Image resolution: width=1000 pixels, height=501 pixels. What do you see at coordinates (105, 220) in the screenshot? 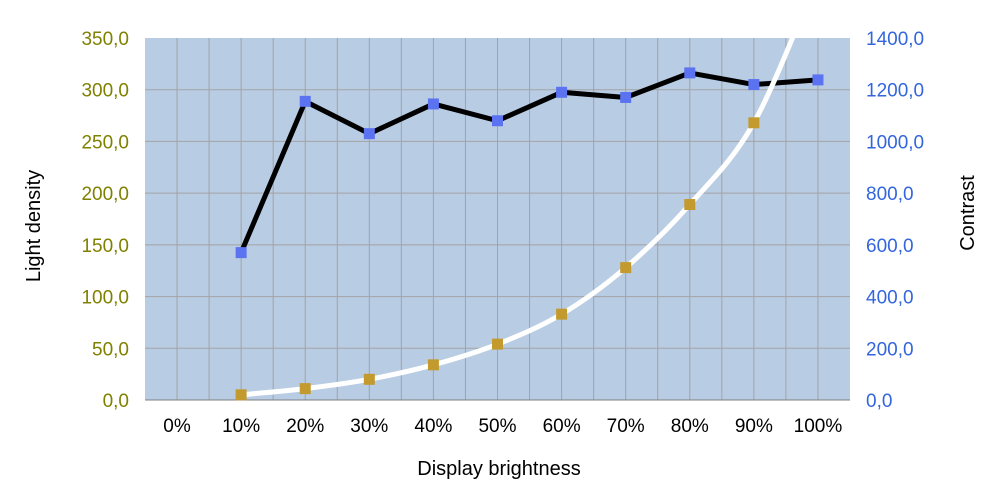
I see `left-axis-ticks: 0,0 50,0 100,0 150,0 200,0 250,0 300,0 350,0` at bounding box center [105, 220].